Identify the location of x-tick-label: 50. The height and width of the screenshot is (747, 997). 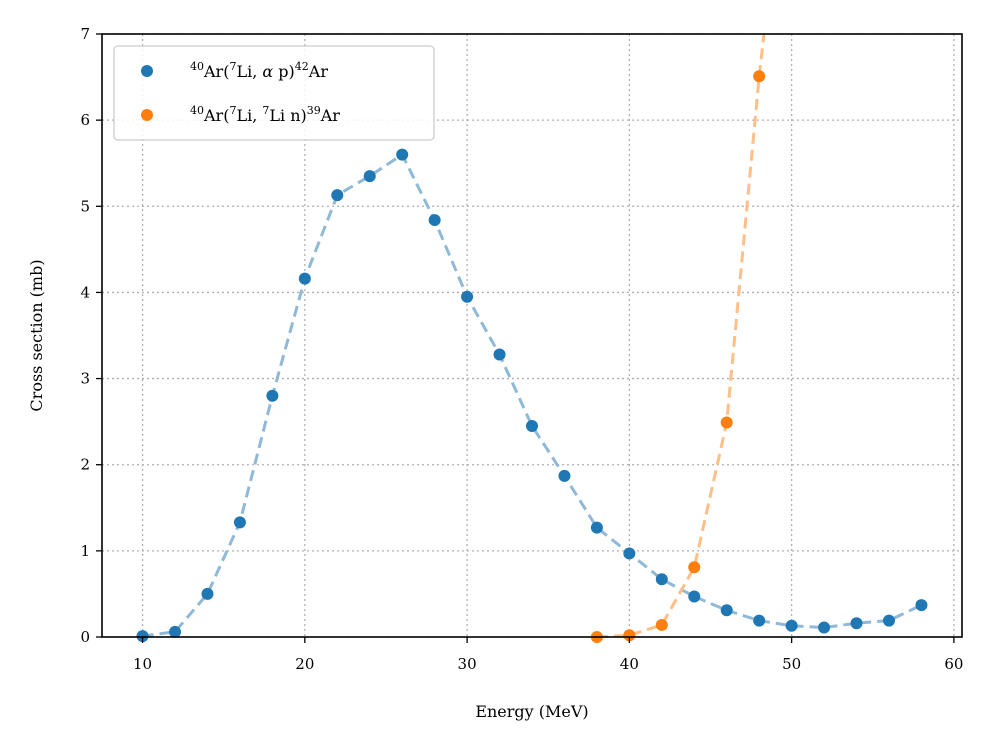
(791, 664).